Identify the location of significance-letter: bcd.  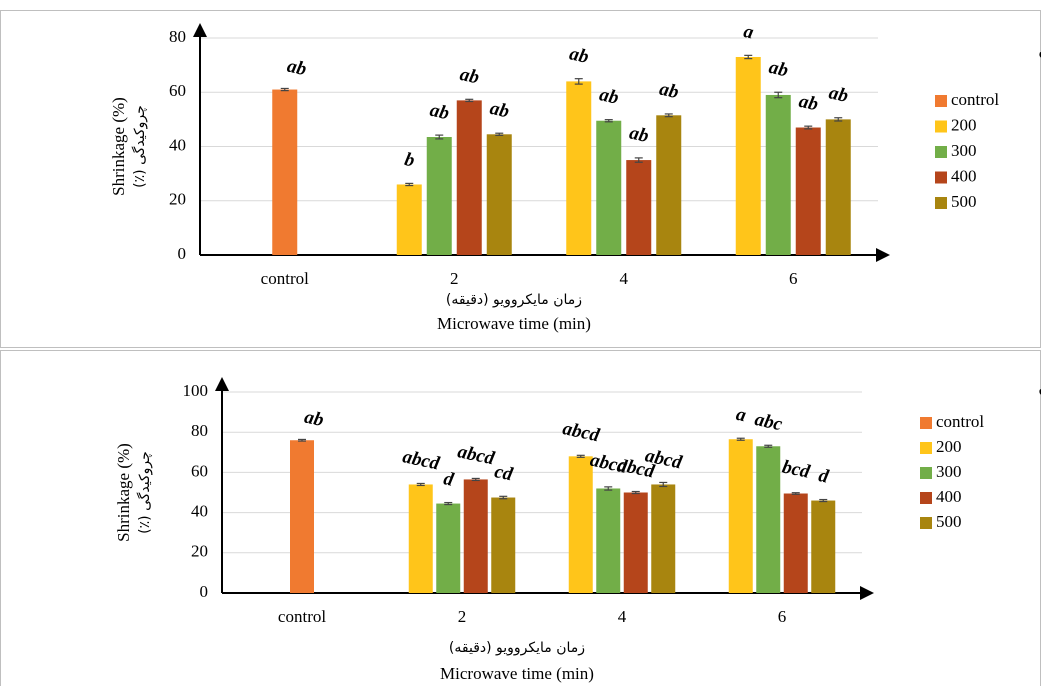
(796, 469).